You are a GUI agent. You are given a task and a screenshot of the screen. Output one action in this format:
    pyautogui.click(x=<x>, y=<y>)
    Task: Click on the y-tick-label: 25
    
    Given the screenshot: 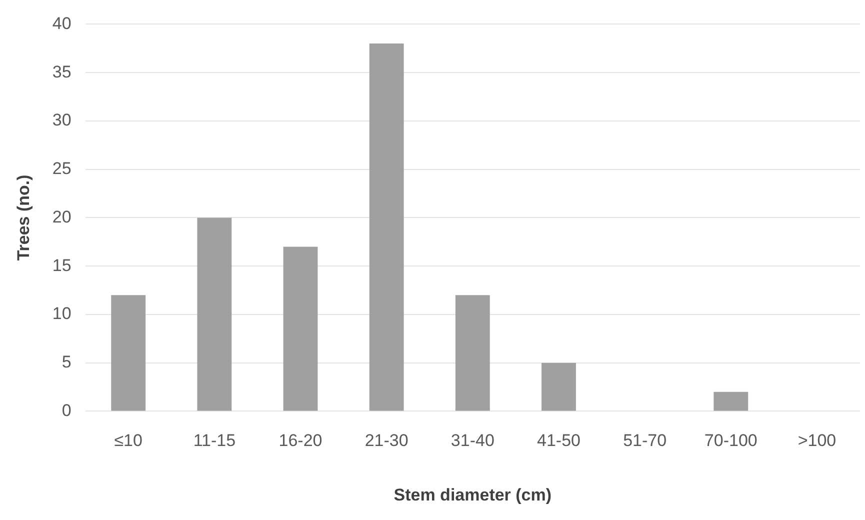 What is the action you would take?
    pyautogui.click(x=62, y=168)
    